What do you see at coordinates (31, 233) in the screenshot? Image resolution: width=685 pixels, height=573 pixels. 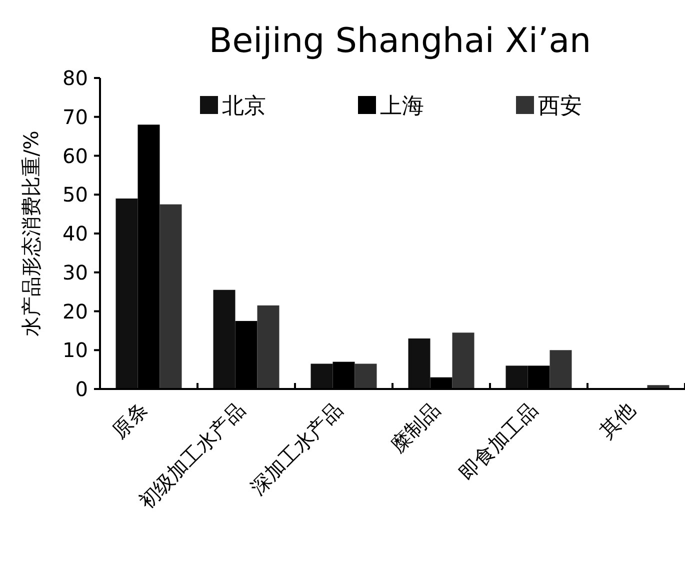 I see `y-axis-title: 水产品形态消费比重/%` at bounding box center [31, 233].